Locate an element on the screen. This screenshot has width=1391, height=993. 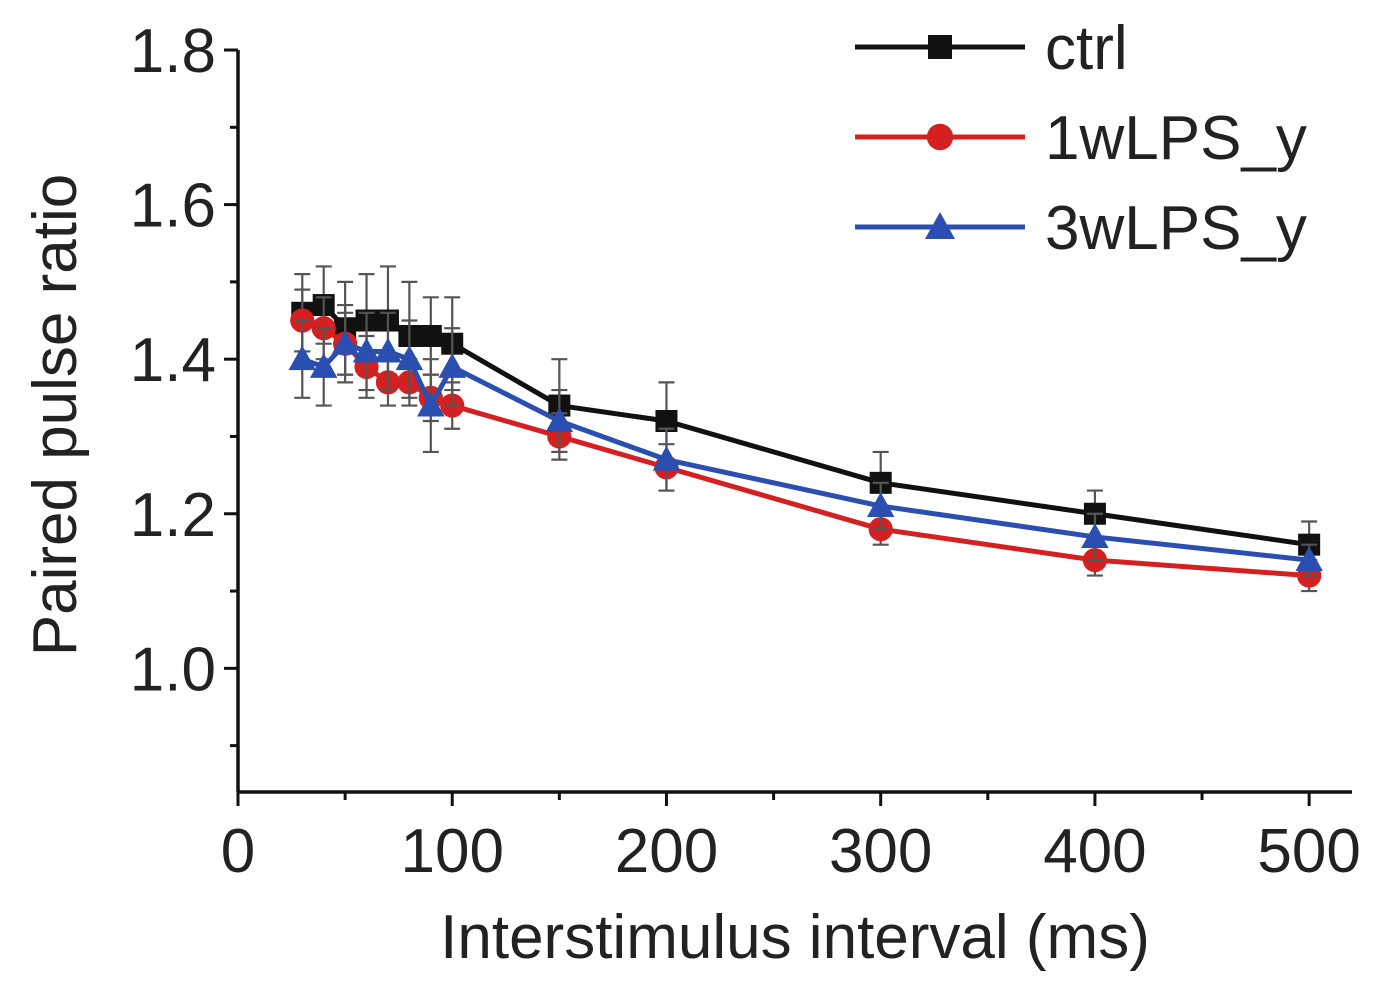
y-tick-label: 1.8 is located at coordinates (173, 51).